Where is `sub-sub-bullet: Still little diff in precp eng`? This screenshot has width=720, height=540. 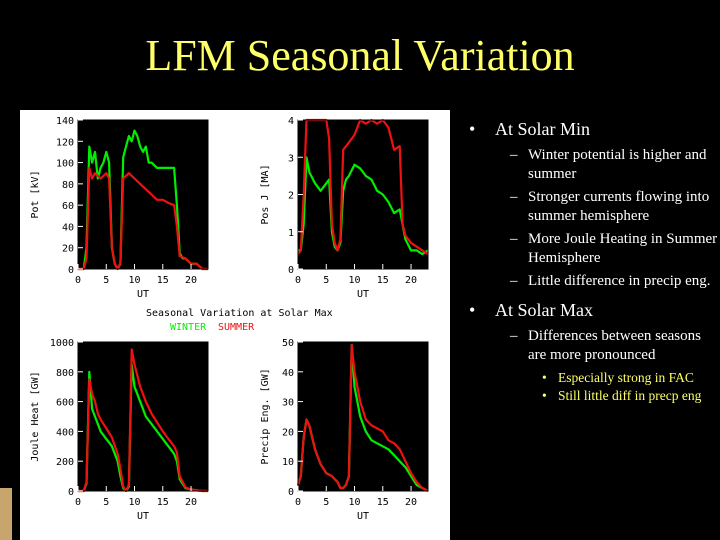
sub-sub-bullet: Still little diff in precp eng is located at coordinates (592, 396).